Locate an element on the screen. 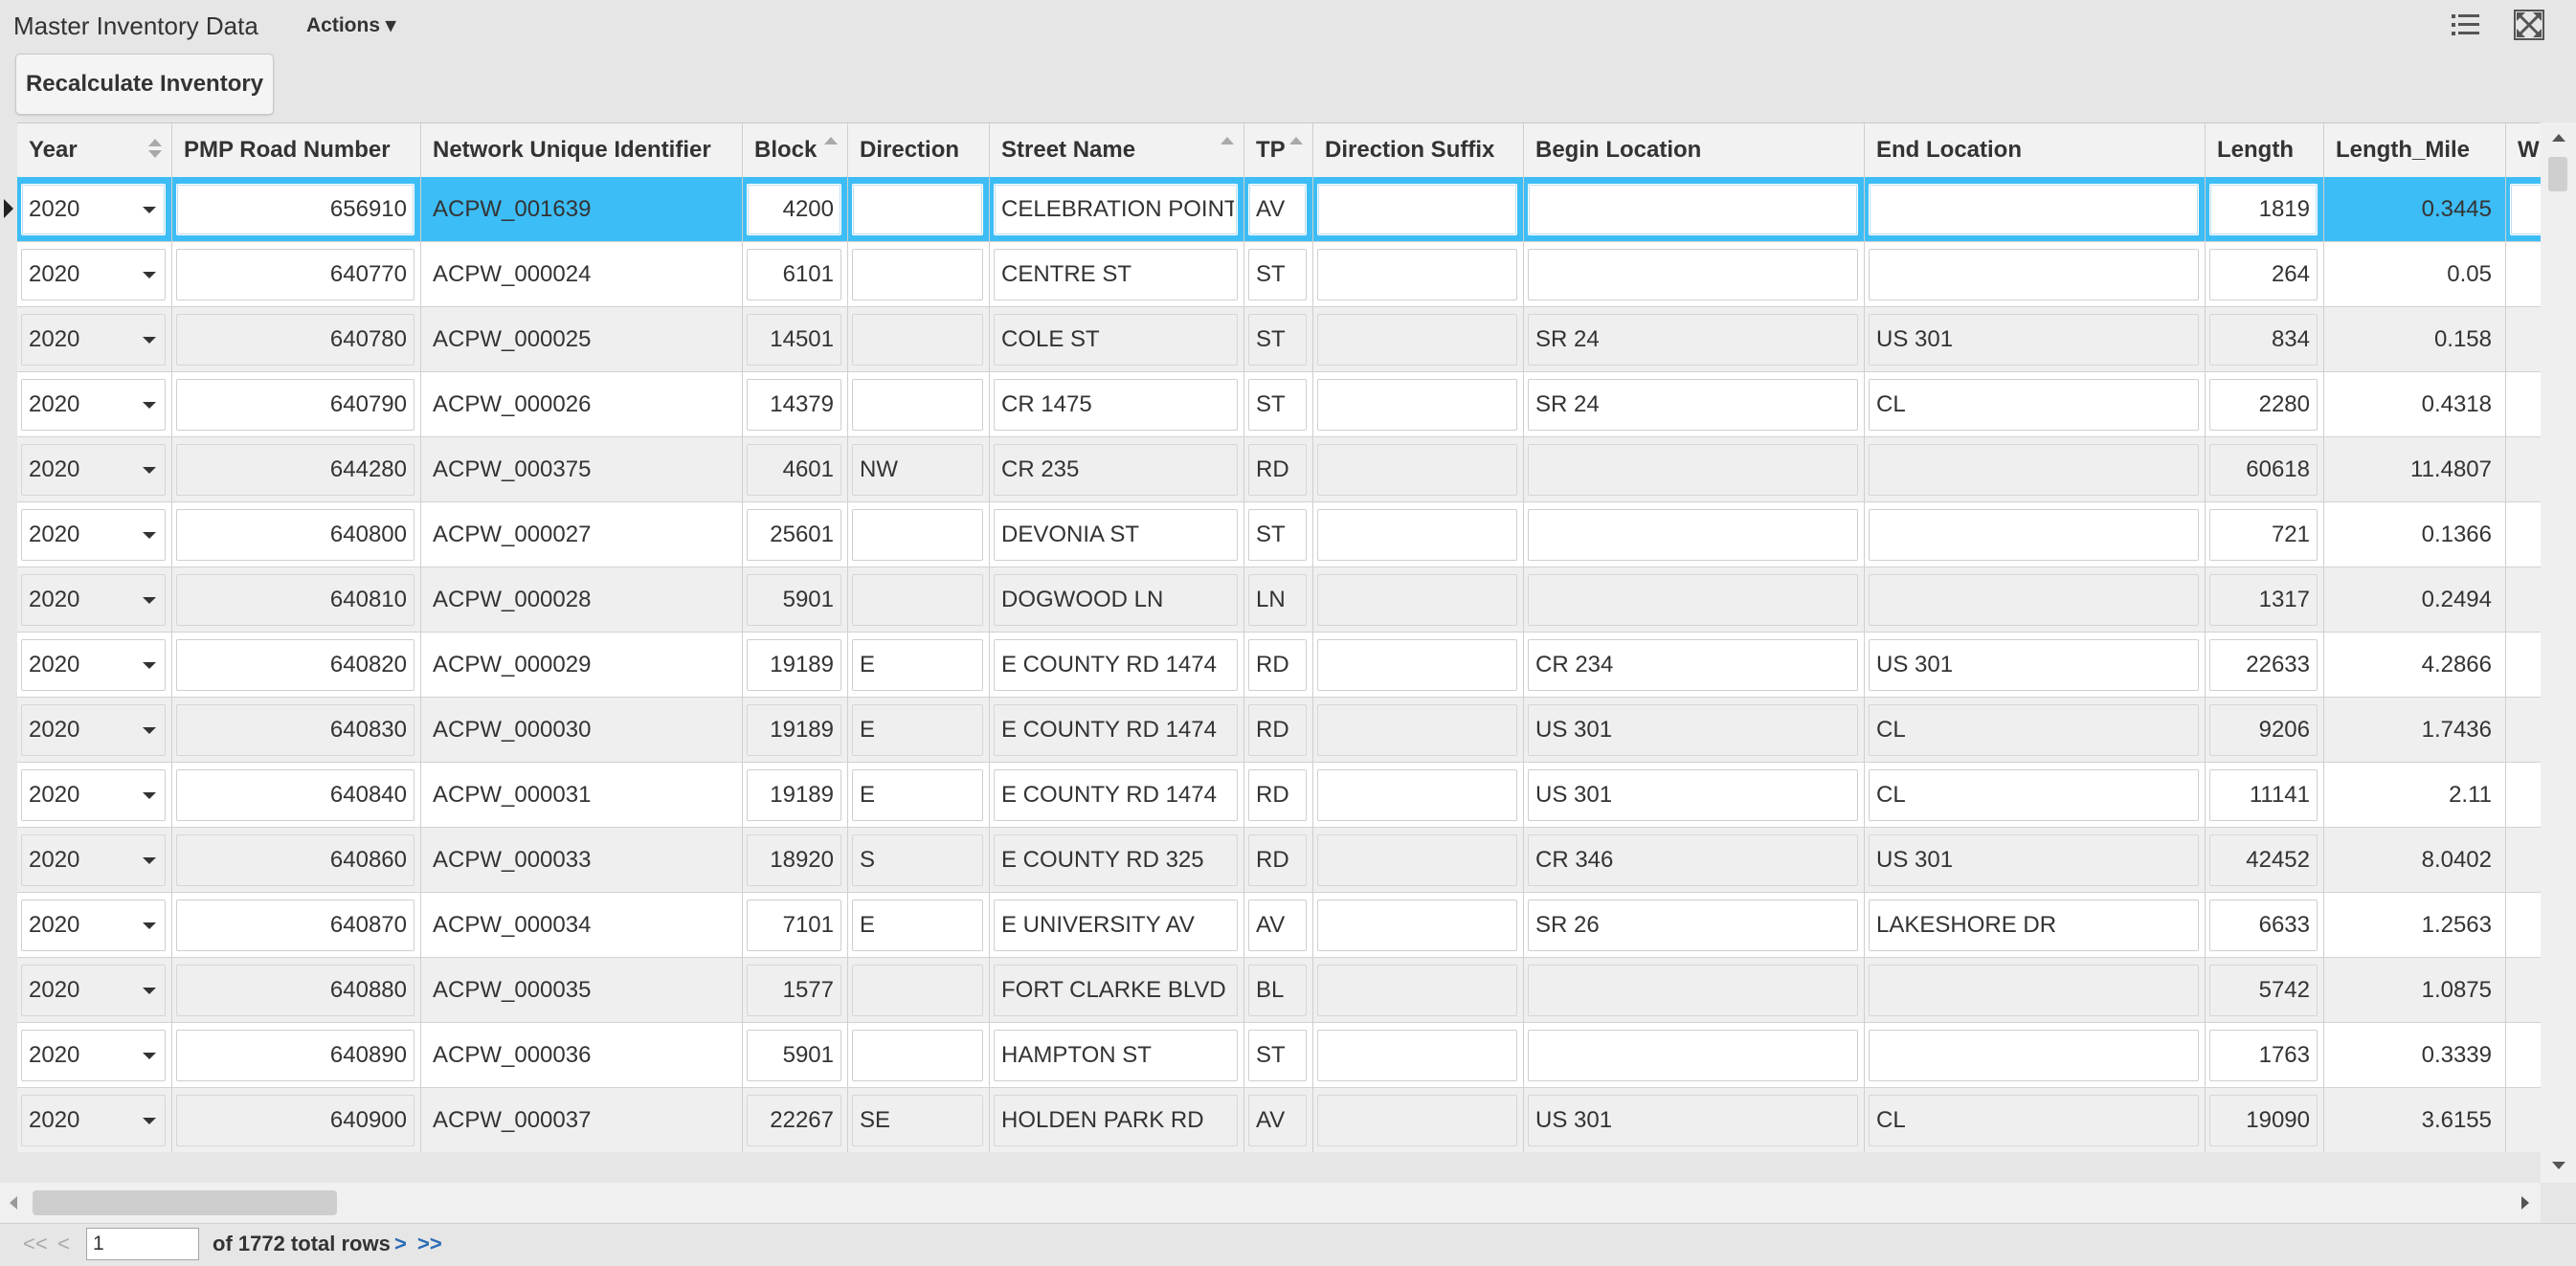 This screenshot has width=2576, height=1266. cell-tp: AV is located at coordinates (1278, 1120).